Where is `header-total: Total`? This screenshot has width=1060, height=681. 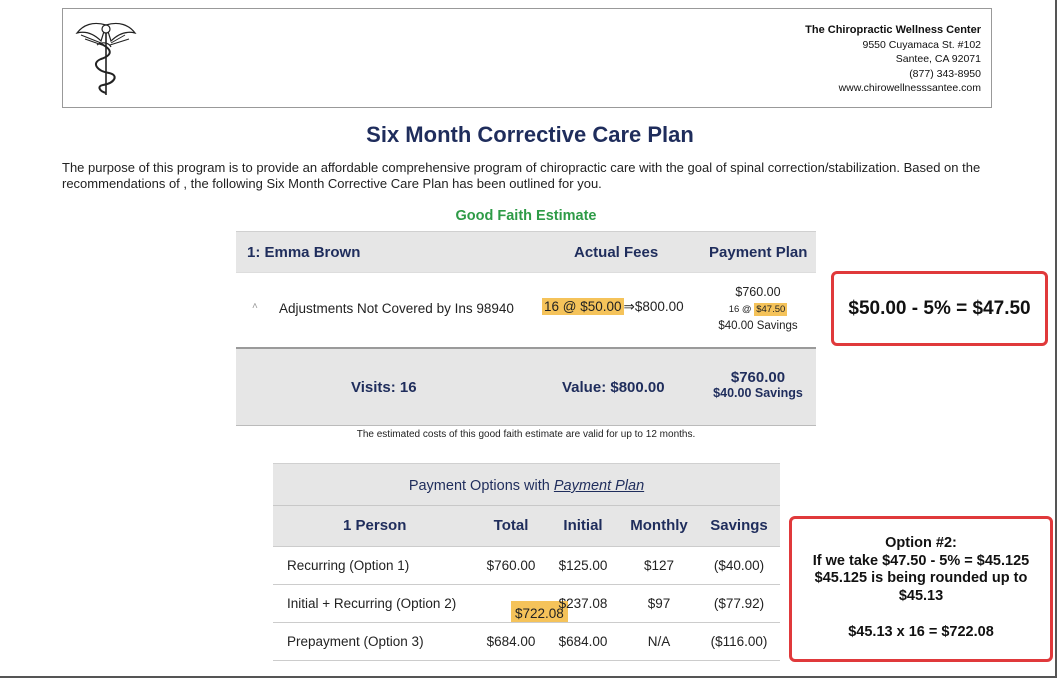
header-total: Total is located at coordinates (511, 525).